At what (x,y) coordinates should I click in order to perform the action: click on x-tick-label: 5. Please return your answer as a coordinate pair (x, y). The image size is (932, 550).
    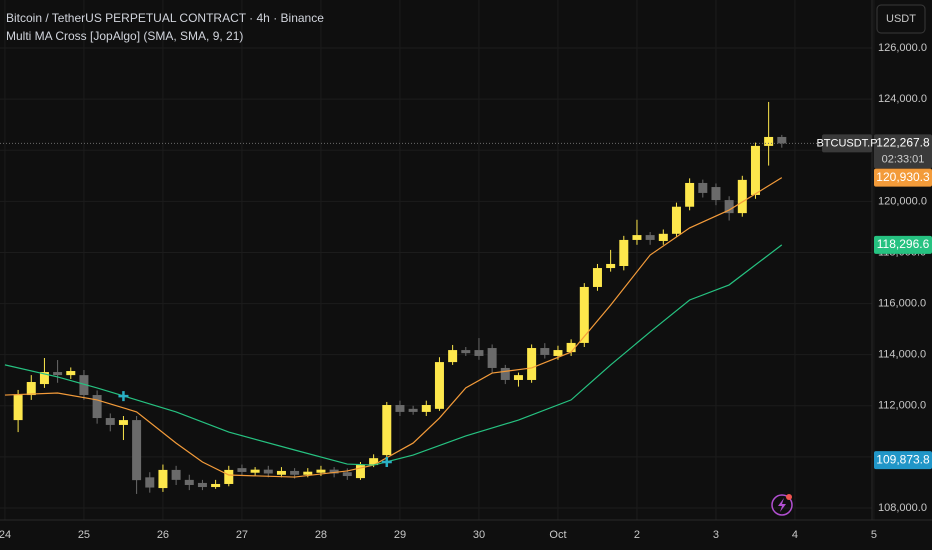
    Looking at the image, I should click on (874, 535).